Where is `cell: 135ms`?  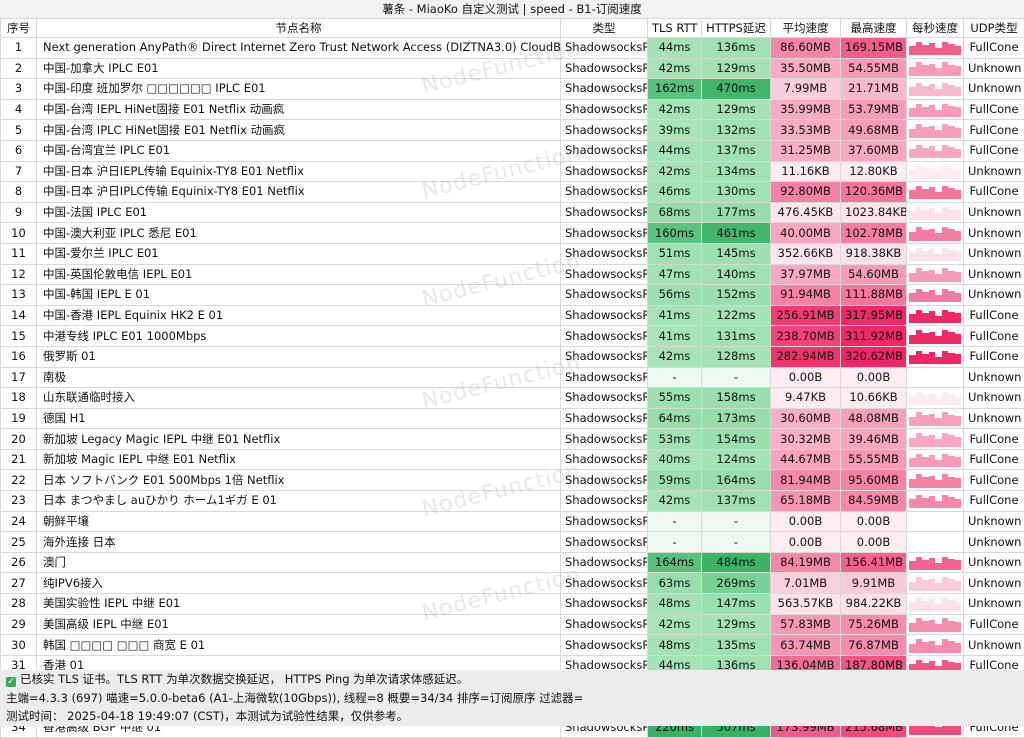
cell: 135ms is located at coordinates (736, 645).